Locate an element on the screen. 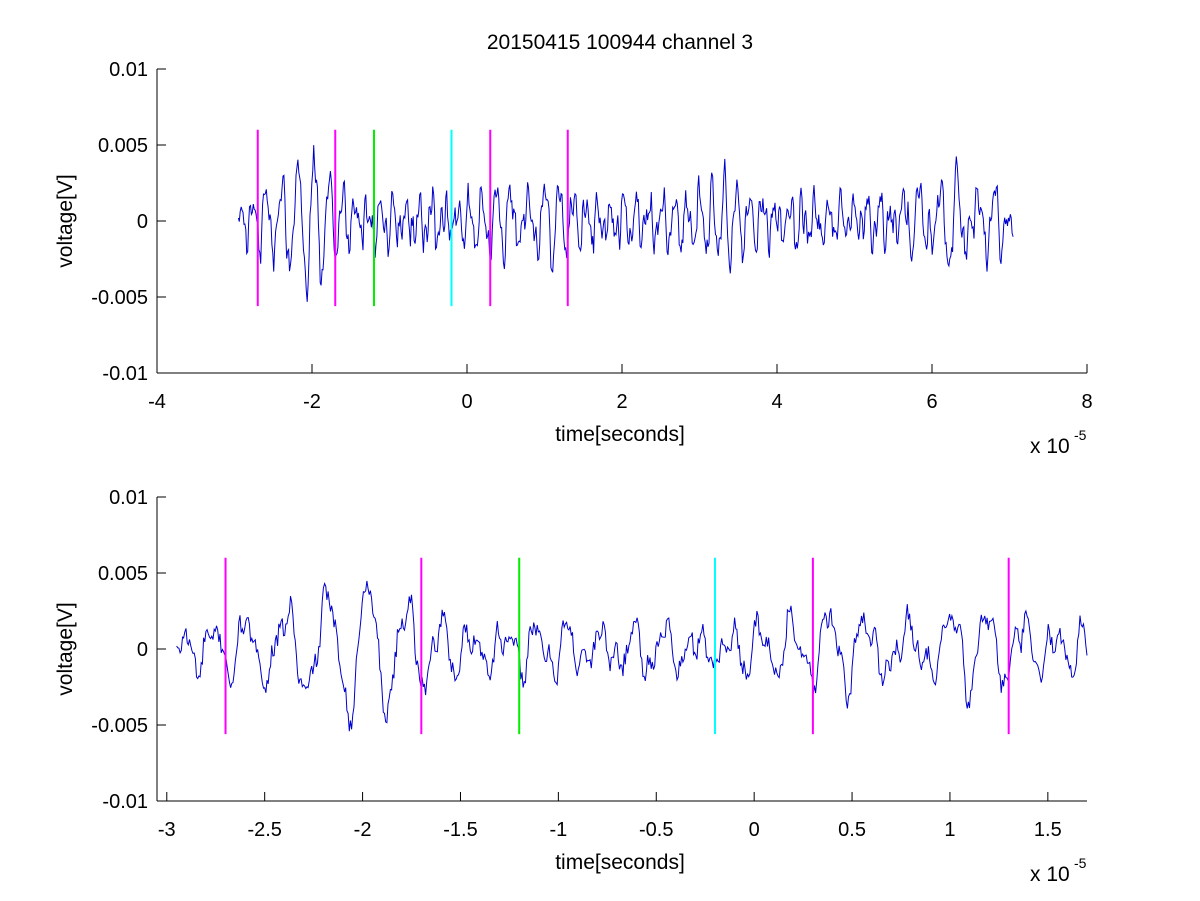 This screenshot has width=1200, height=901. x-tick-label: 1.5 is located at coordinates (1048, 830).